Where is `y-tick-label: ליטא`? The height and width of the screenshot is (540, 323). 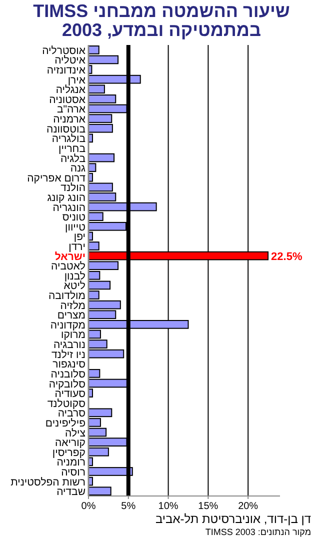
y-tick-label: ליטא is located at coordinates (75, 286).